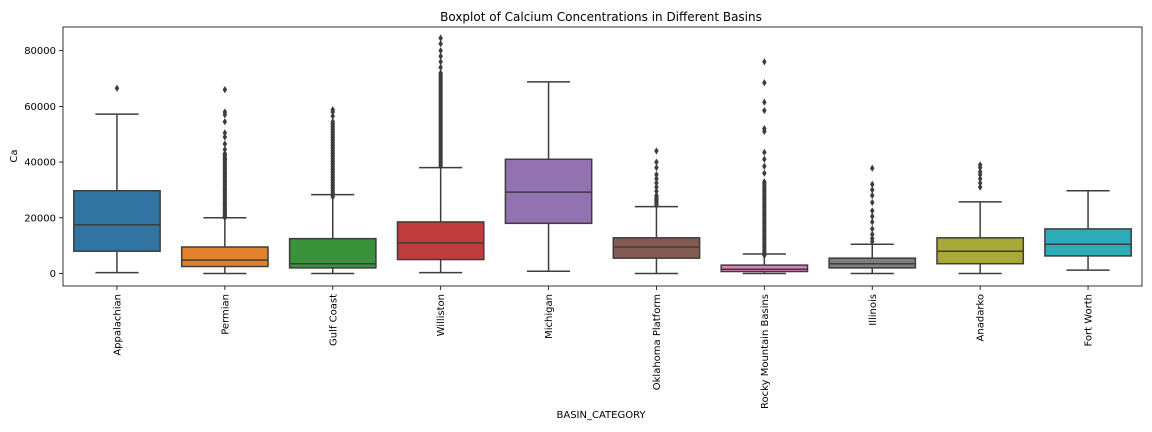 This screenshot has height=432, width=1152. What do you see at coordinates (117, 325) in the screenshot?
I see `x-tick-label: Appalachian` at bounding box center [117, 325].